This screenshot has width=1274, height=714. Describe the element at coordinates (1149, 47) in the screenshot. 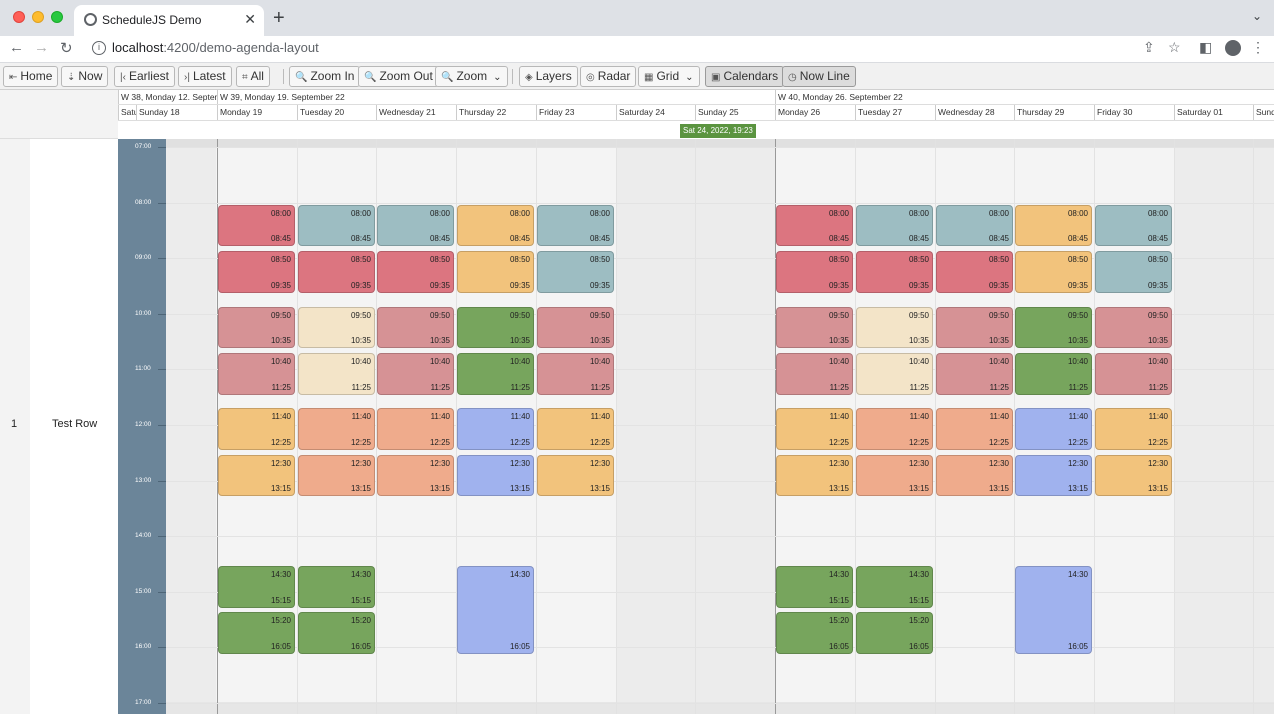

I see `share-icon: ⇪` at that location.